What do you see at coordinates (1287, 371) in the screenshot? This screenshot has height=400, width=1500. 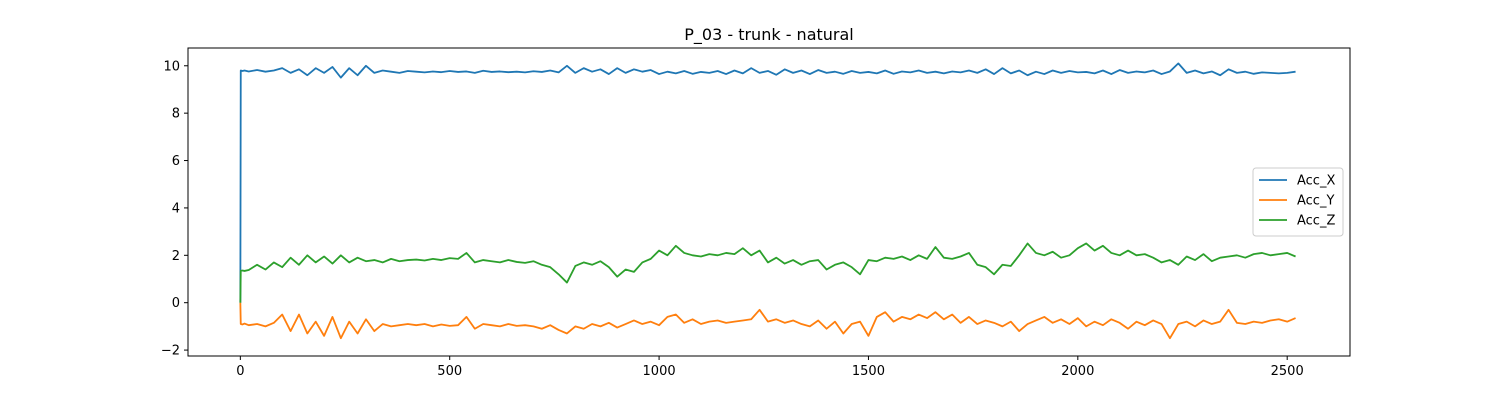 I see `x-tick-label: 2500` at bounding box center [1287, 371].